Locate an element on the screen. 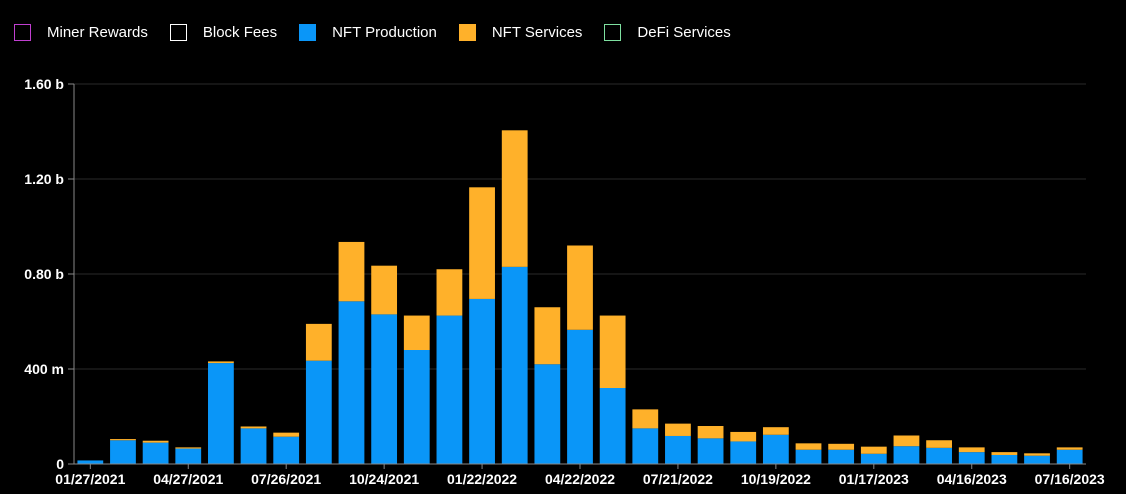 The width and height of the screenshot is (1126, 494). legend-item-nft-services: NFT Services is located at coordinates (520, 32).